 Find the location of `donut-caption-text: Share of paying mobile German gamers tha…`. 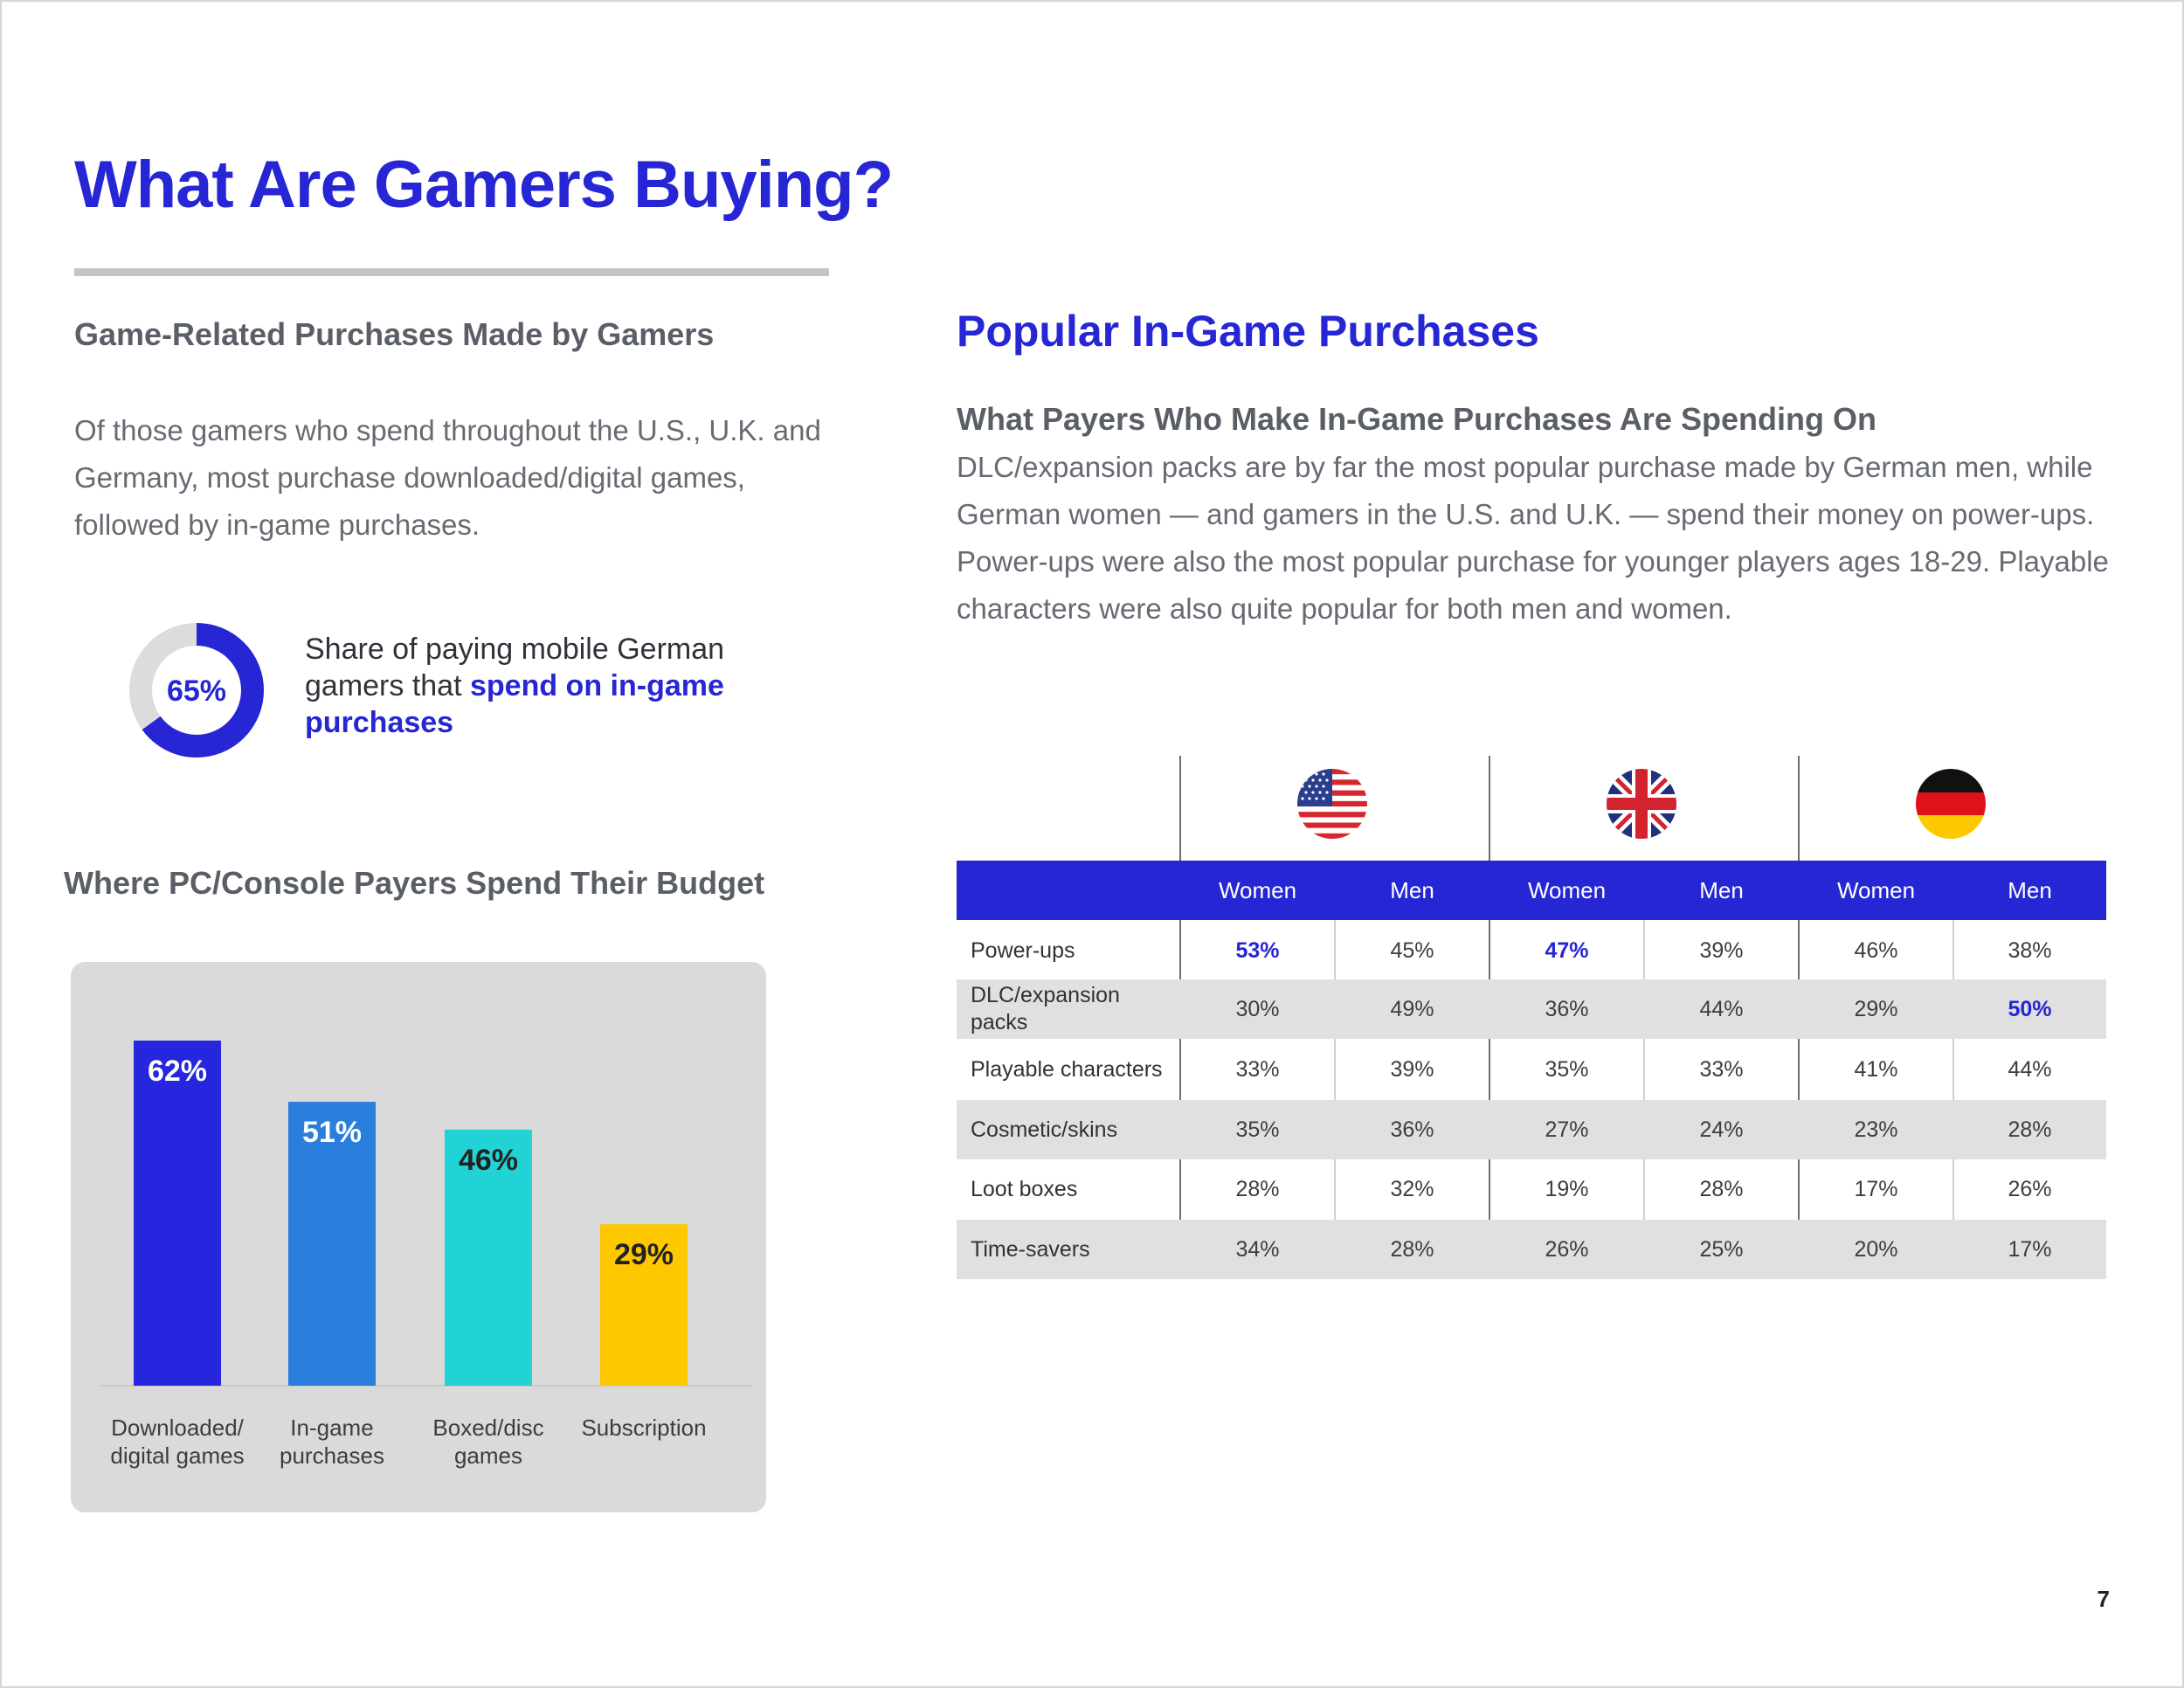

donut-caption-text: Share of paying mobile German gamers tha… is located at coordinates (515, 667).